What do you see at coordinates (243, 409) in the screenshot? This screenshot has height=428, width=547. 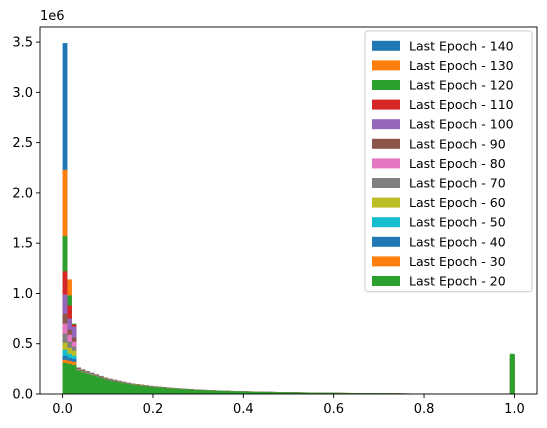 I see `x-tick-label: 0.4` at bounding box center [243, 409].